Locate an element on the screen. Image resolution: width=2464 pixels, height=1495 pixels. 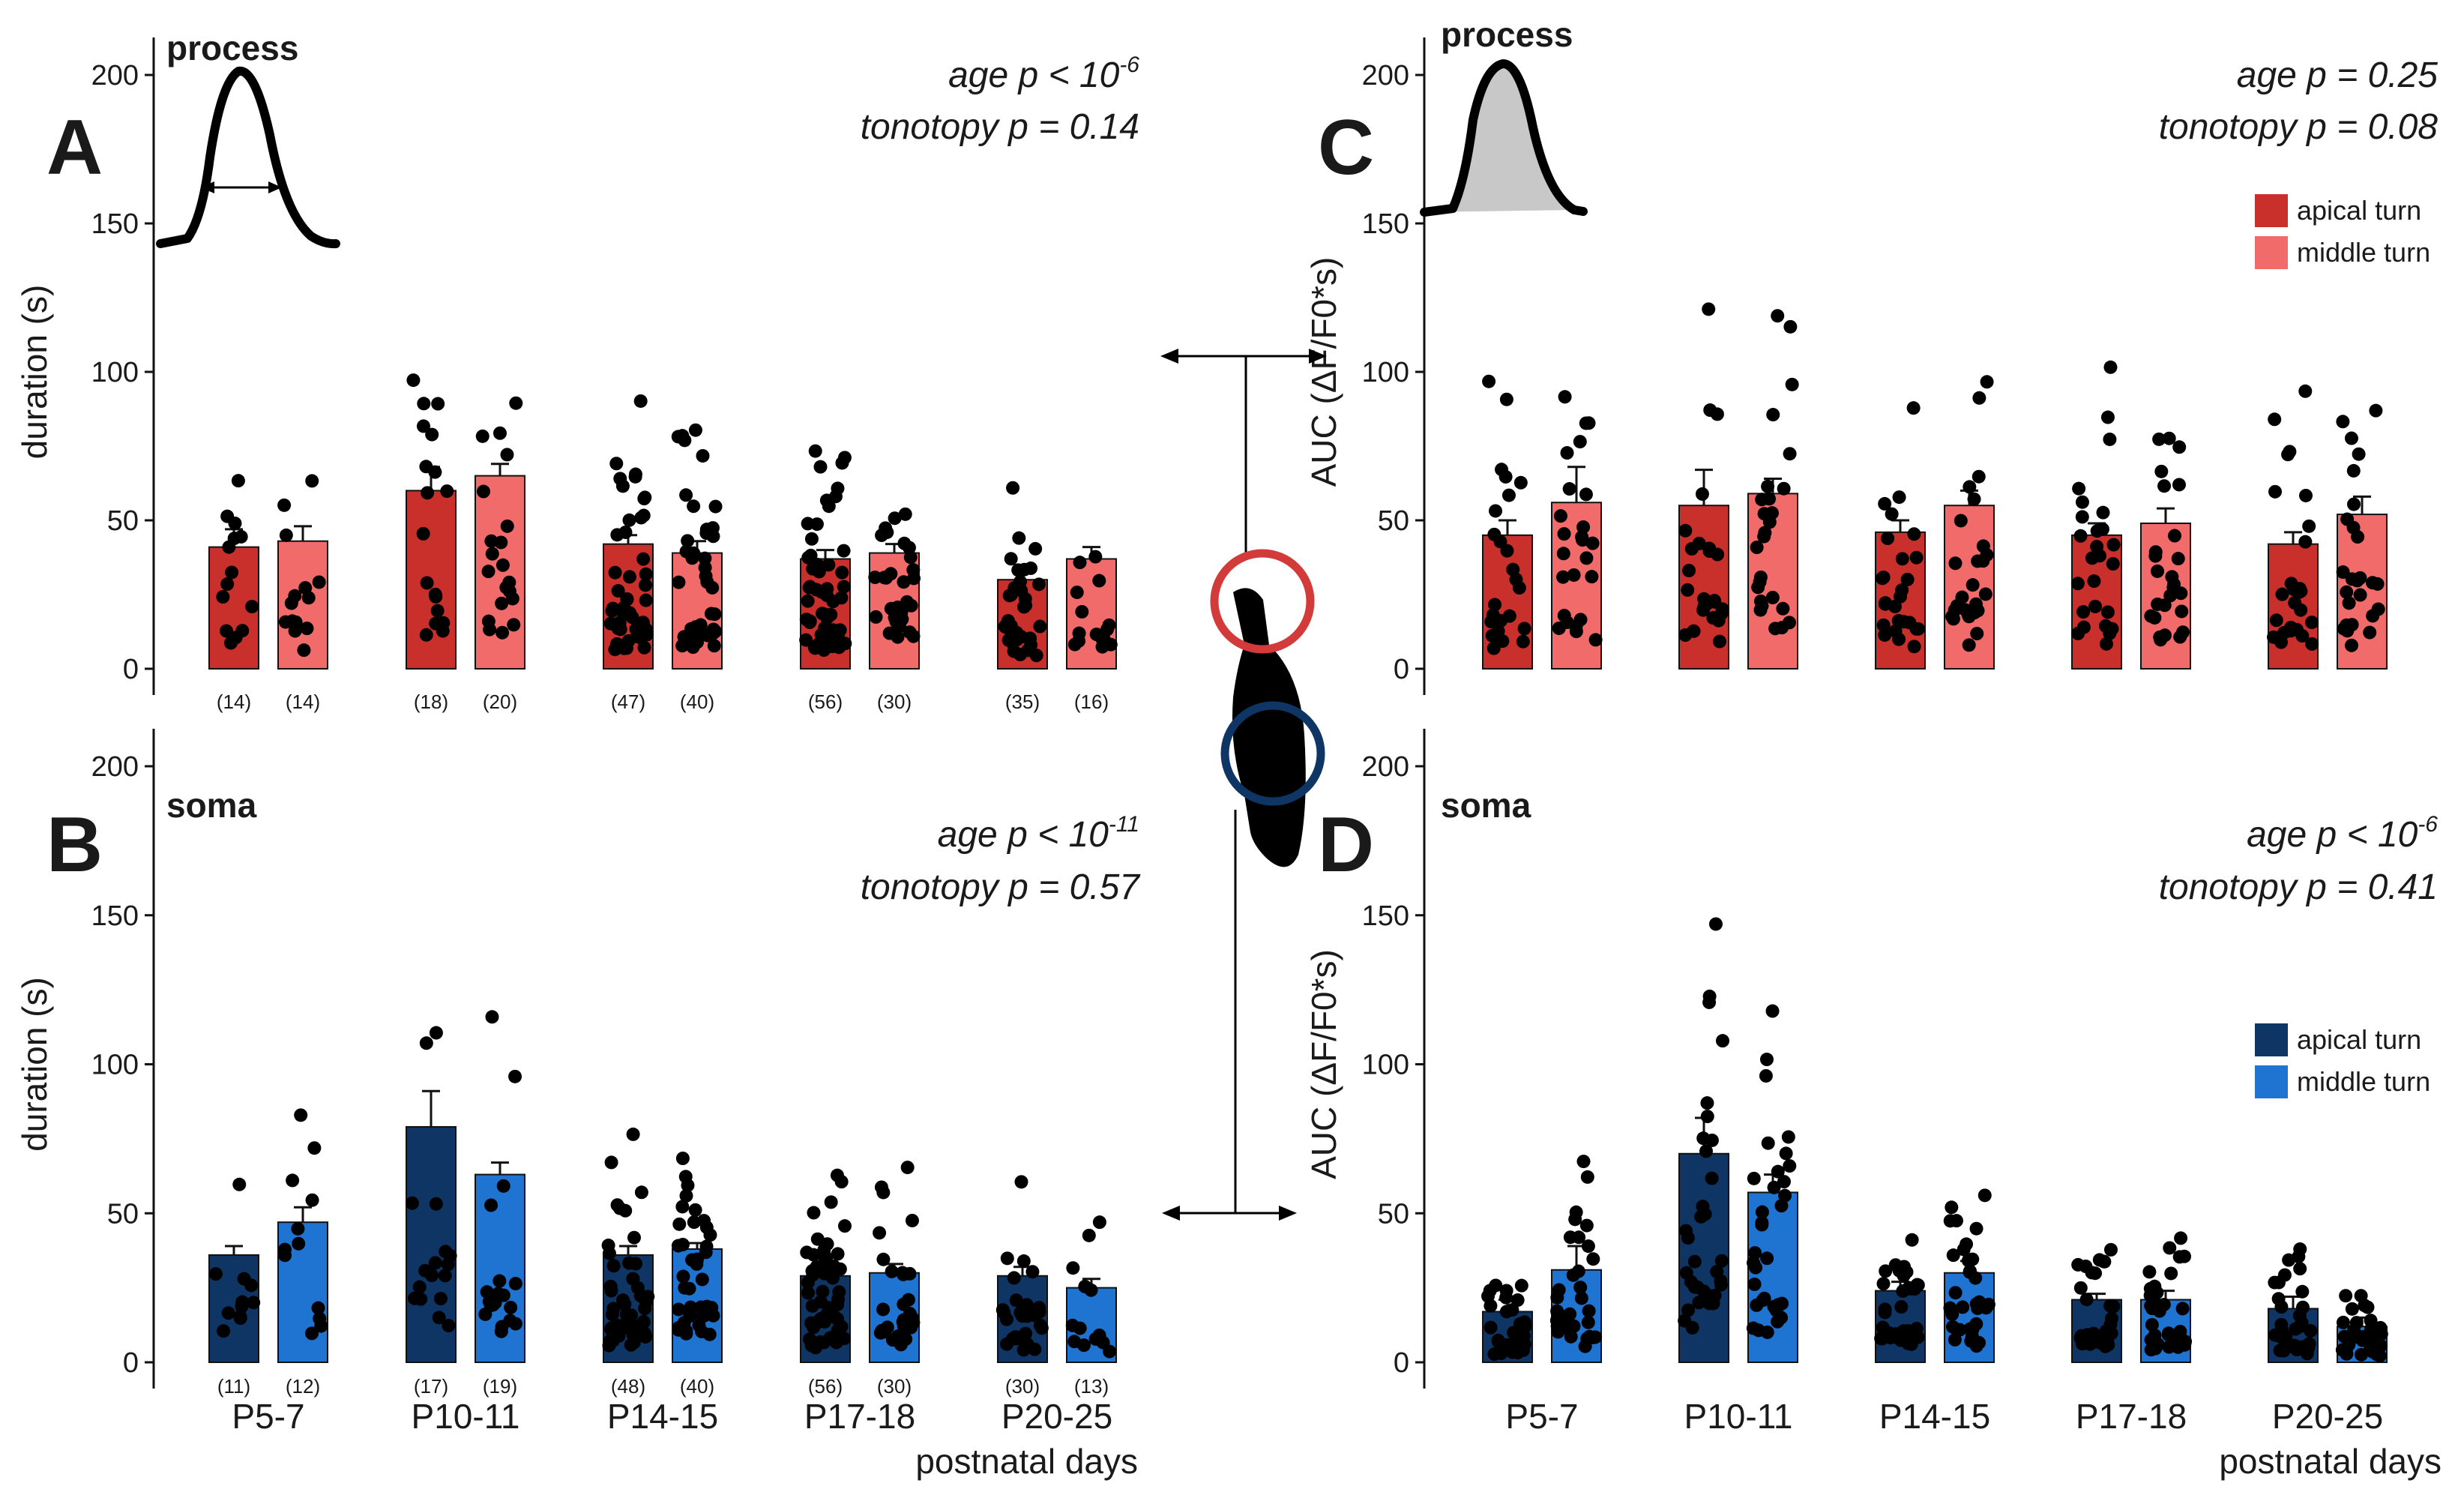
duration-arrowhead-left is located at coordinates (207, 187).